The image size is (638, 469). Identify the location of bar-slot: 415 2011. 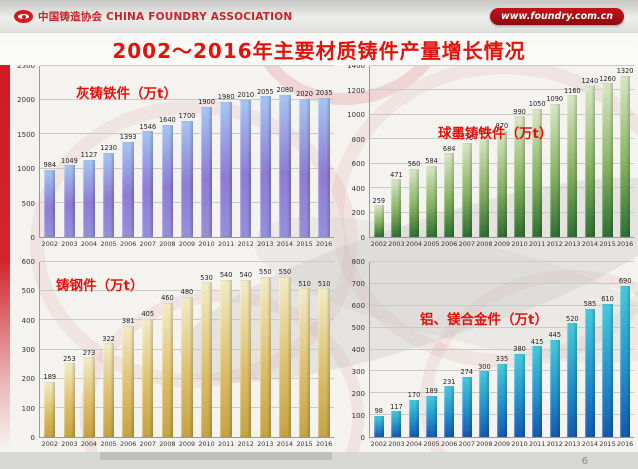
(537, 354).